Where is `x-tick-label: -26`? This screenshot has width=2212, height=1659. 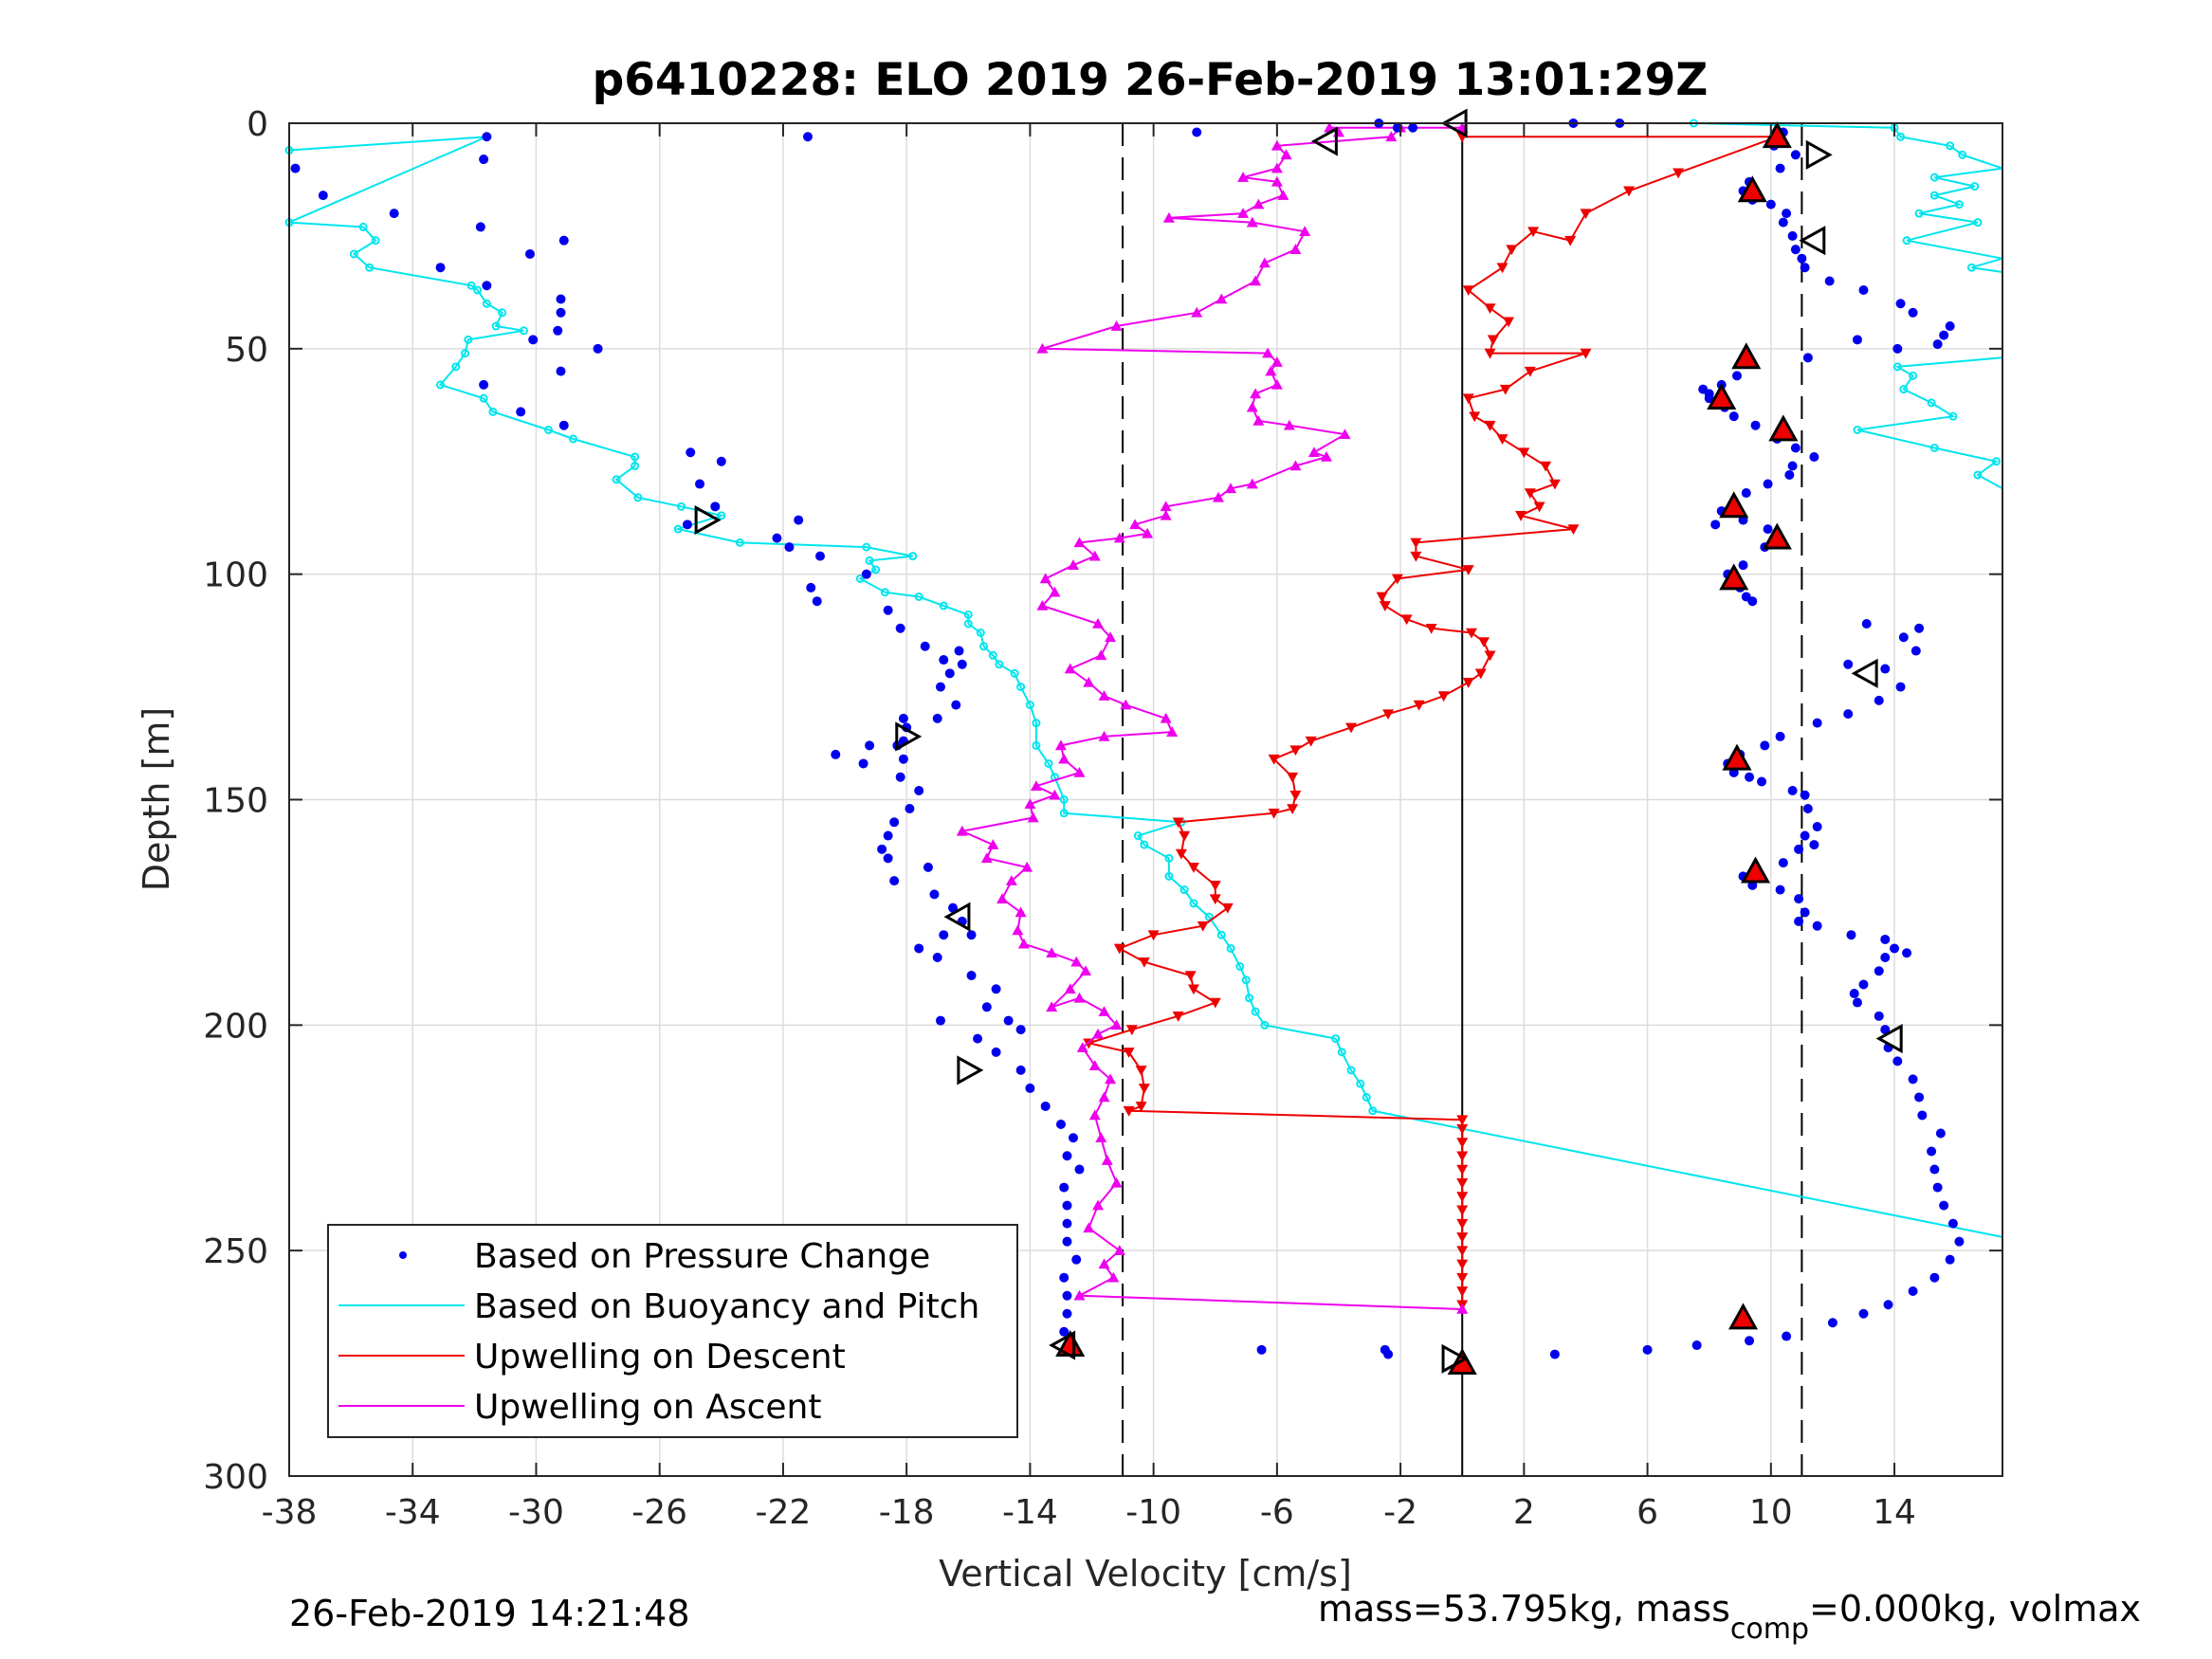
x-tick-label: -26 is located at coordinates (659, 1512).